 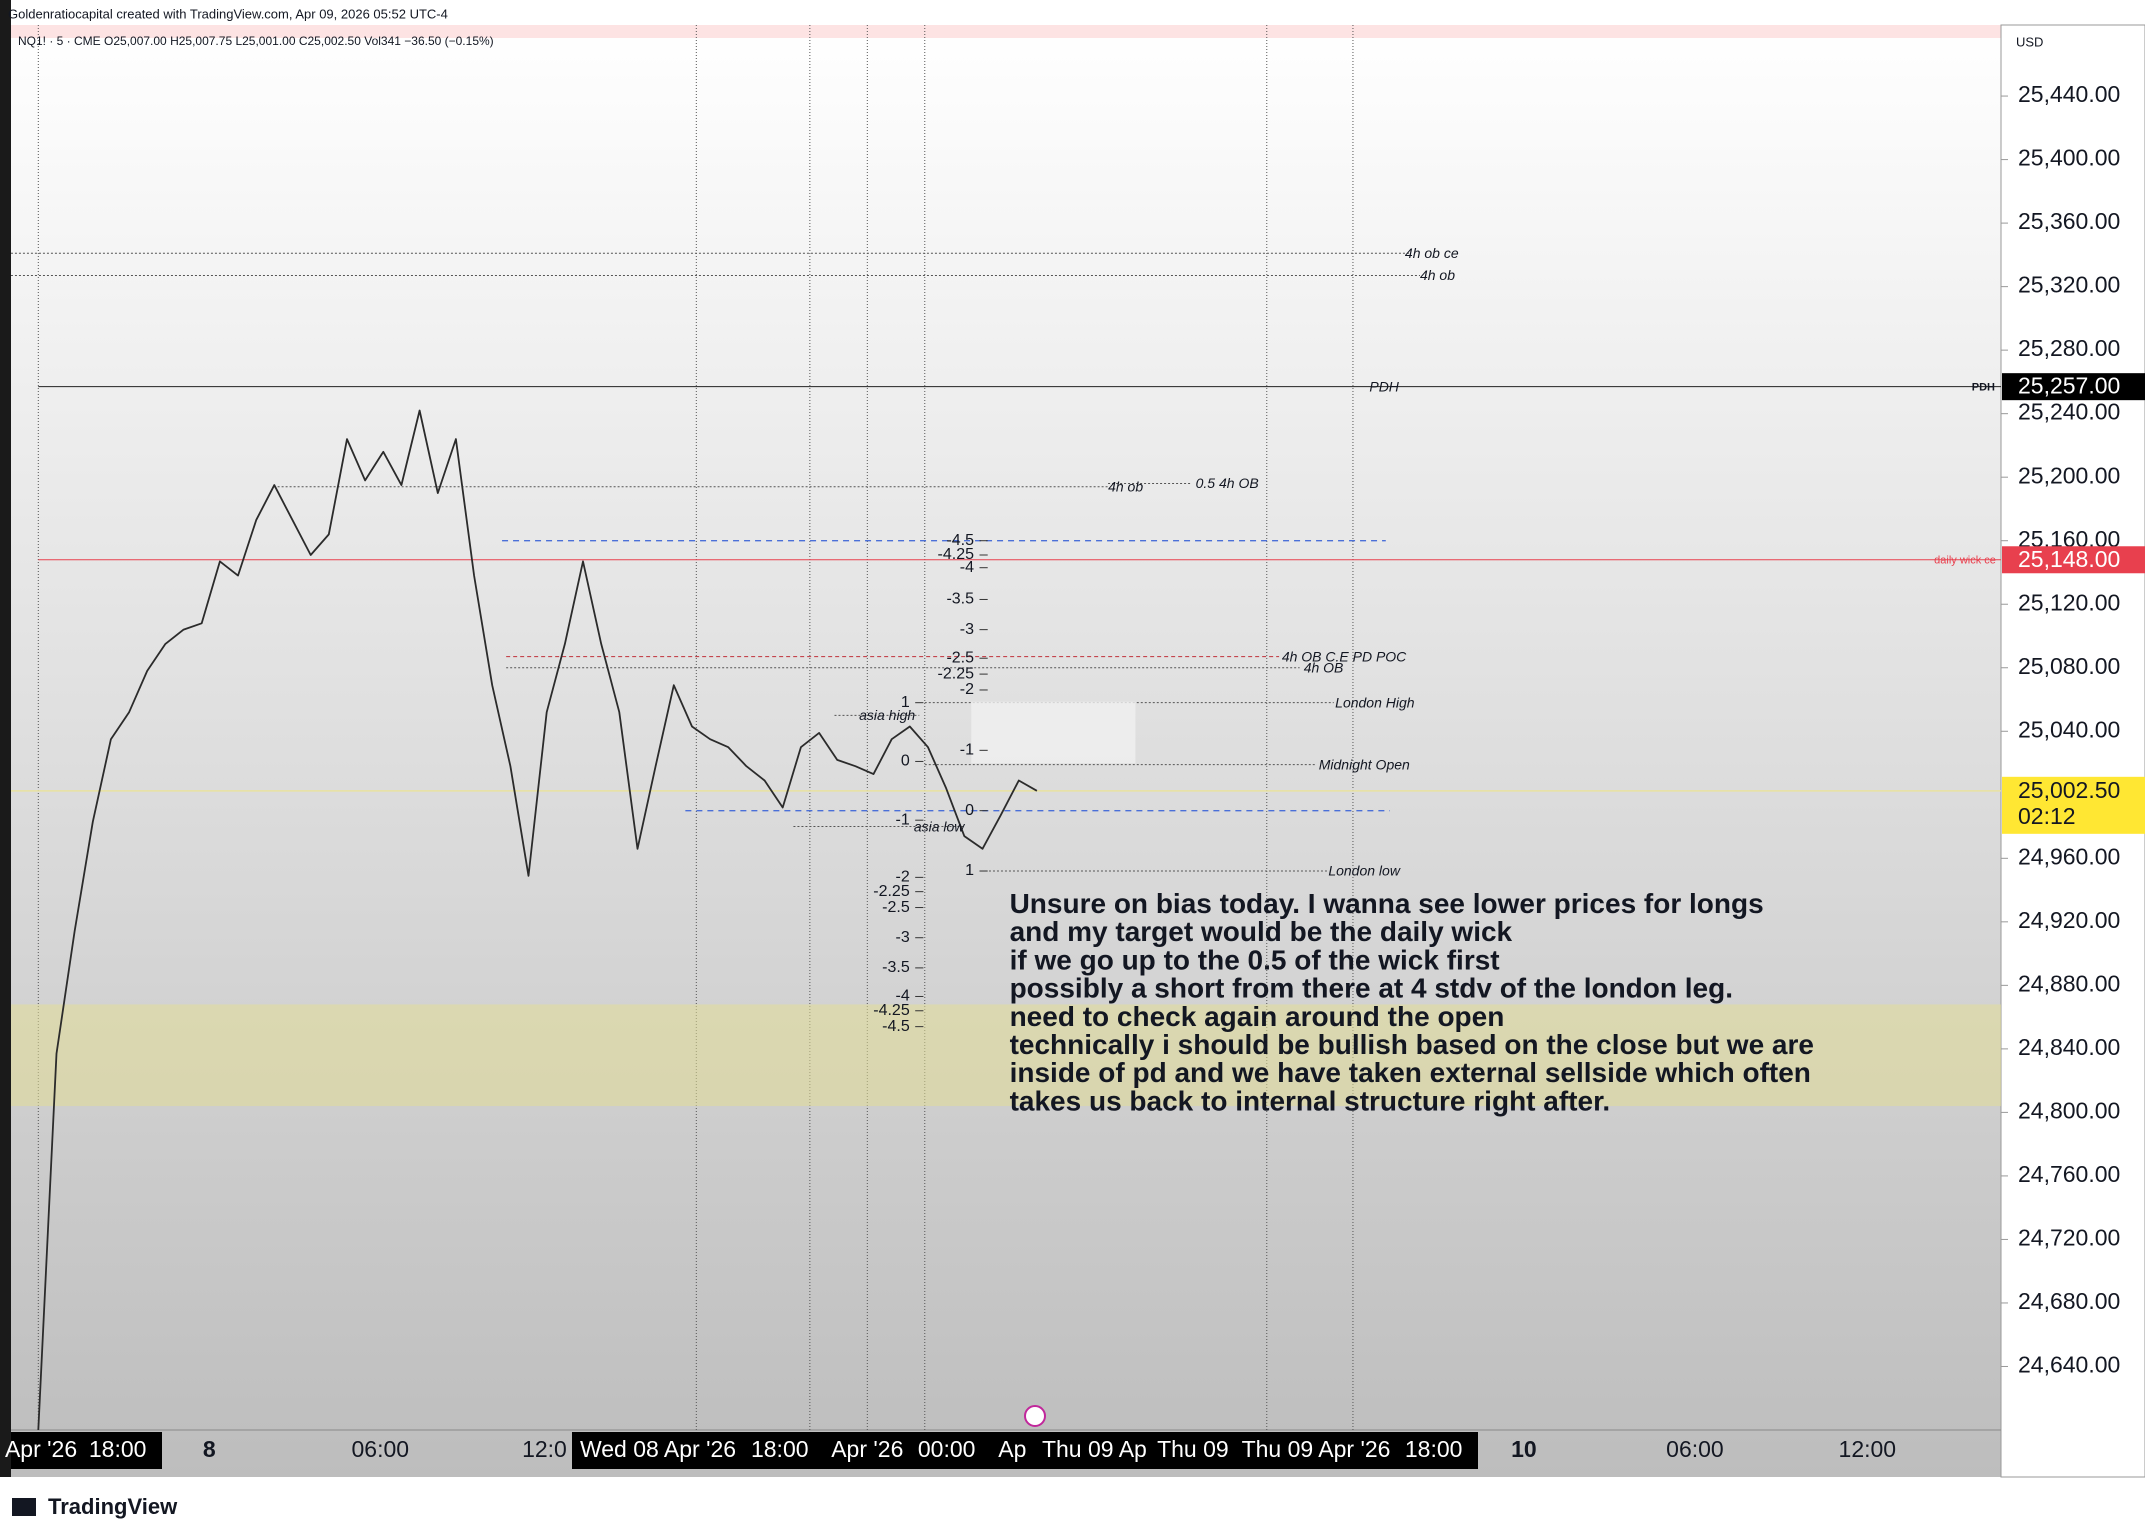 I want to click on y-tick-label: 25,400.00, so click(x=2069, y=158).